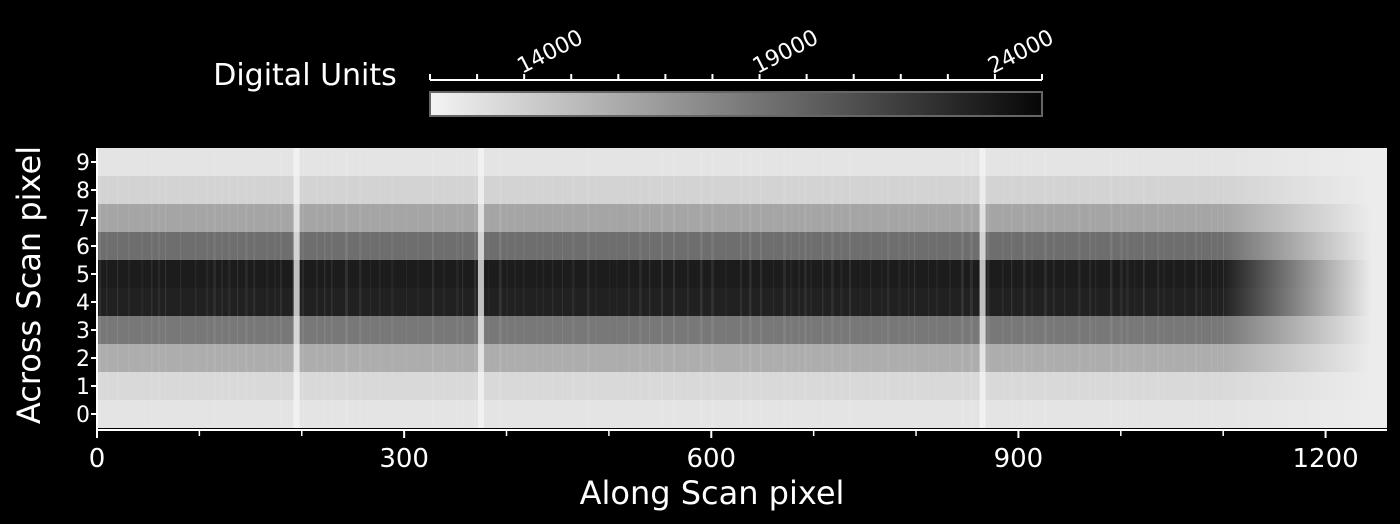  What do you see at coordinates (83, 163) in the screenshot?
I see `y-tick-label: 9` at bounding box center [83, 163].